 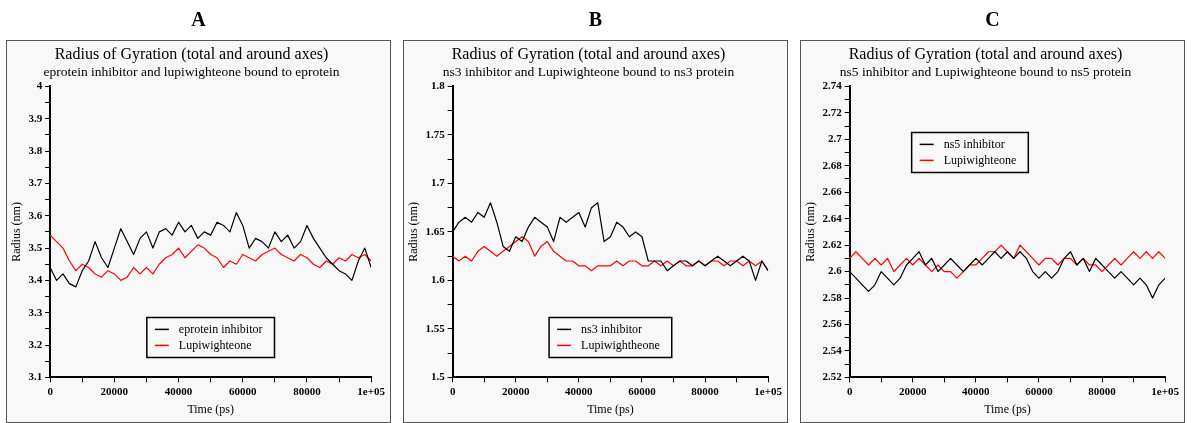 I want to click on y-tick-label: 3.7, so click(x=35, y=182).